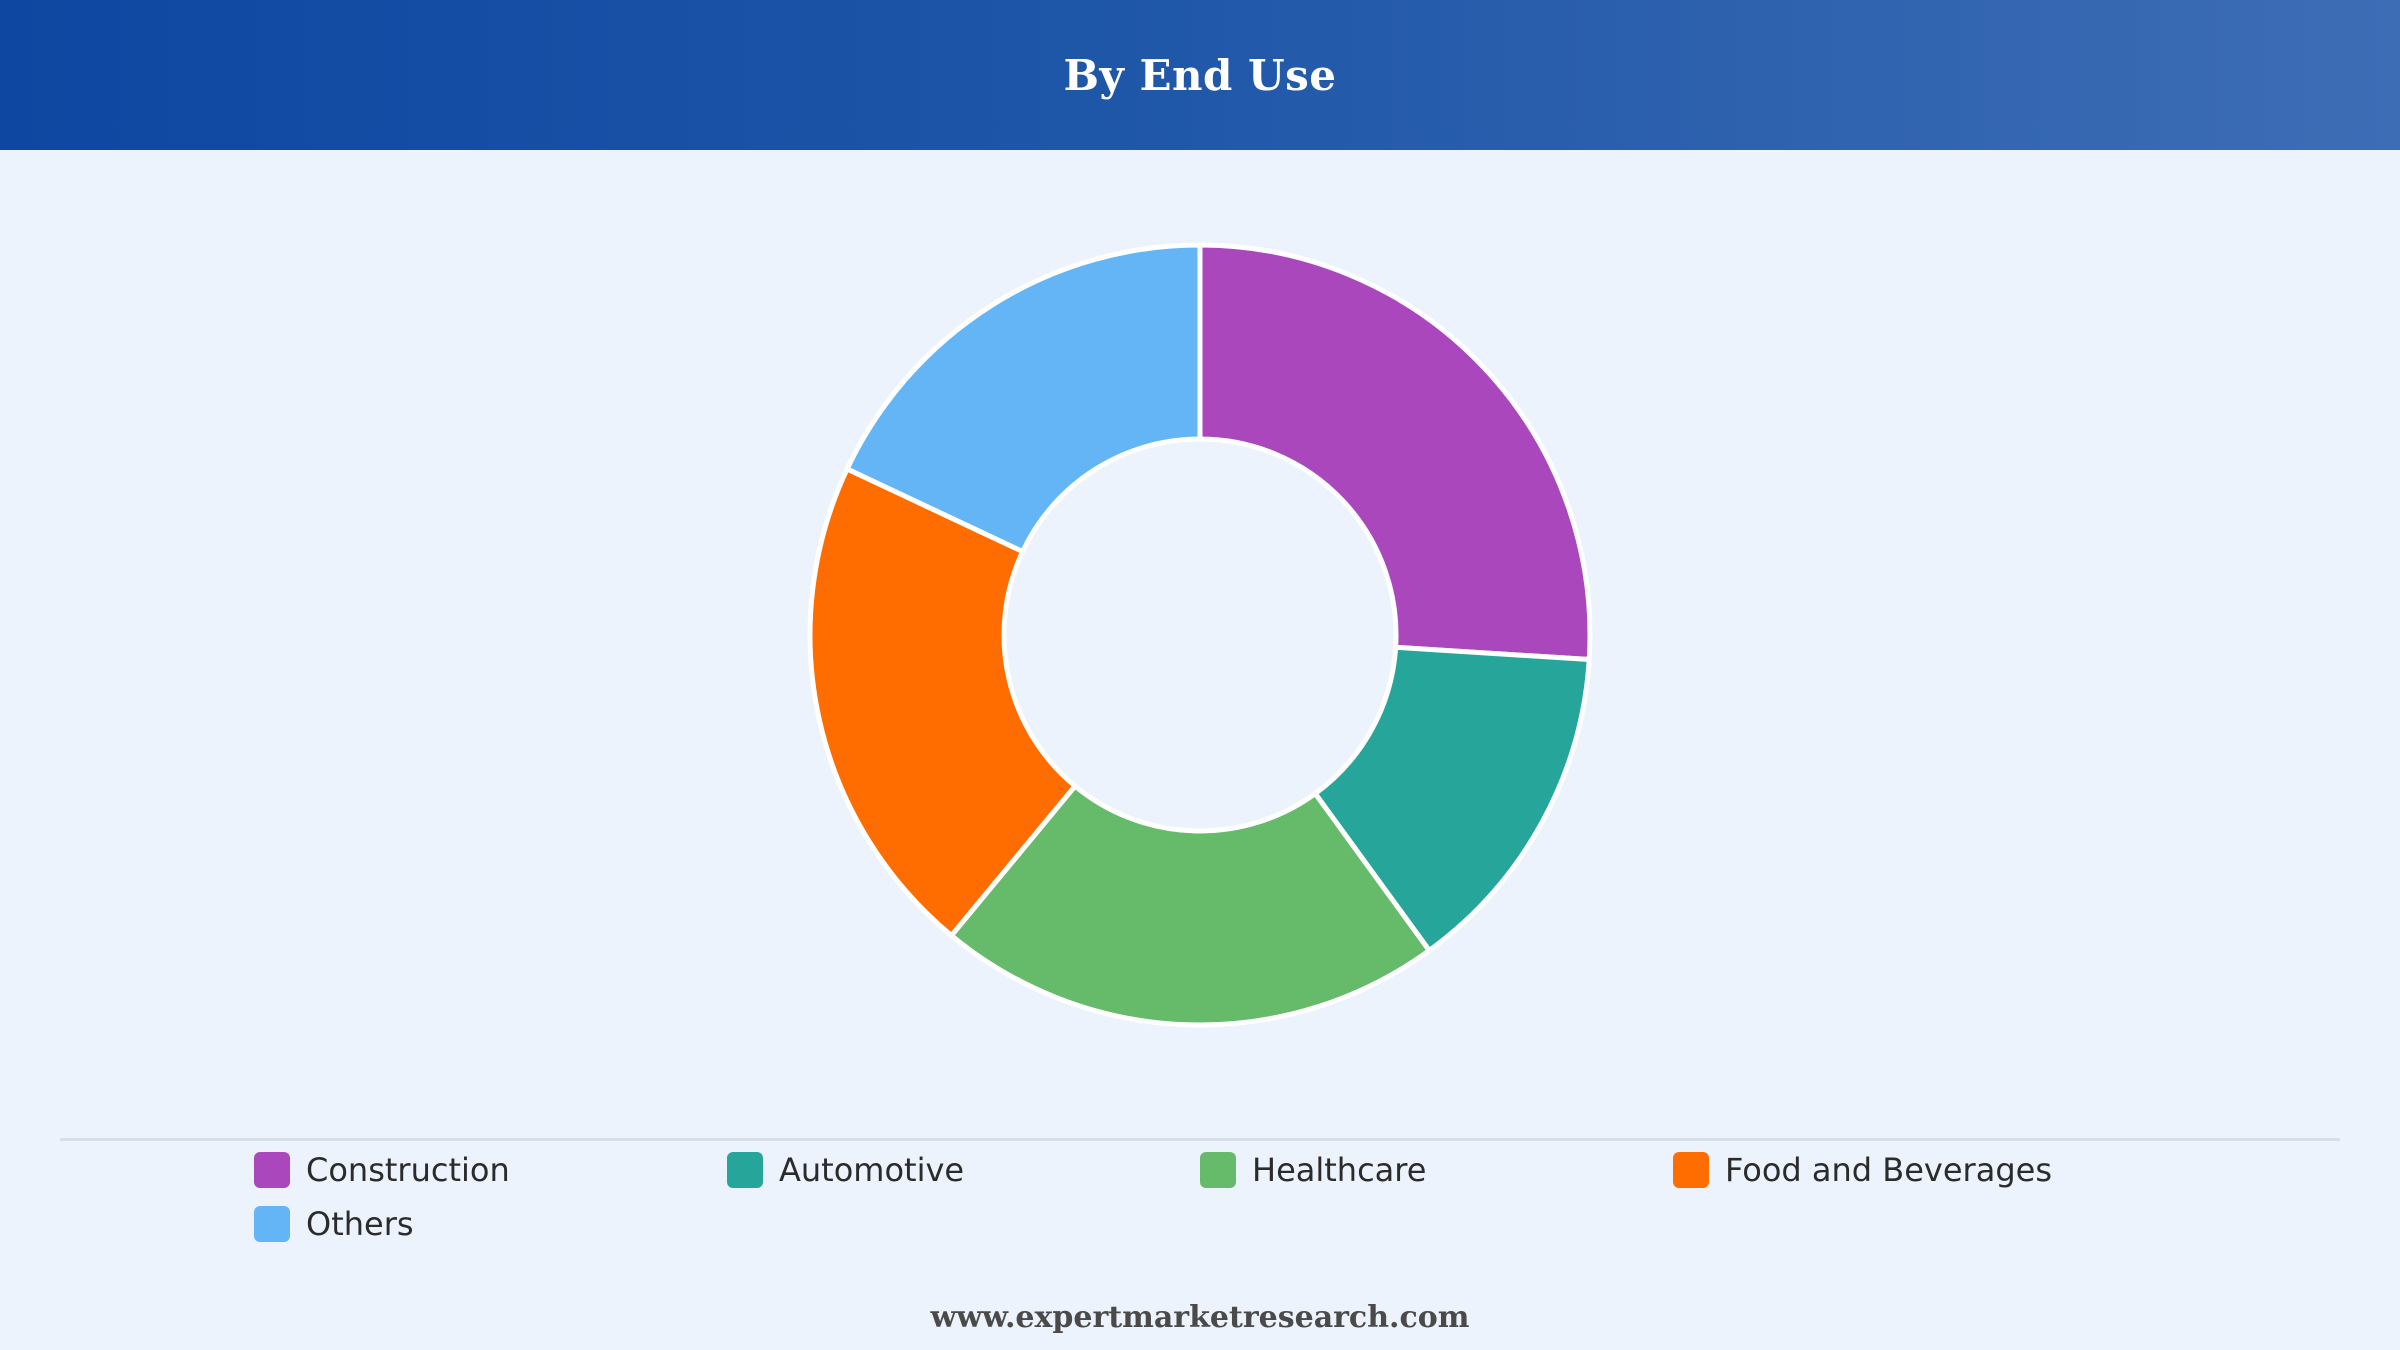  Describe the element at coordinates (1436, 1170) in the screenshot. I see `legend-item-healthcare: Healthcare` at that location.